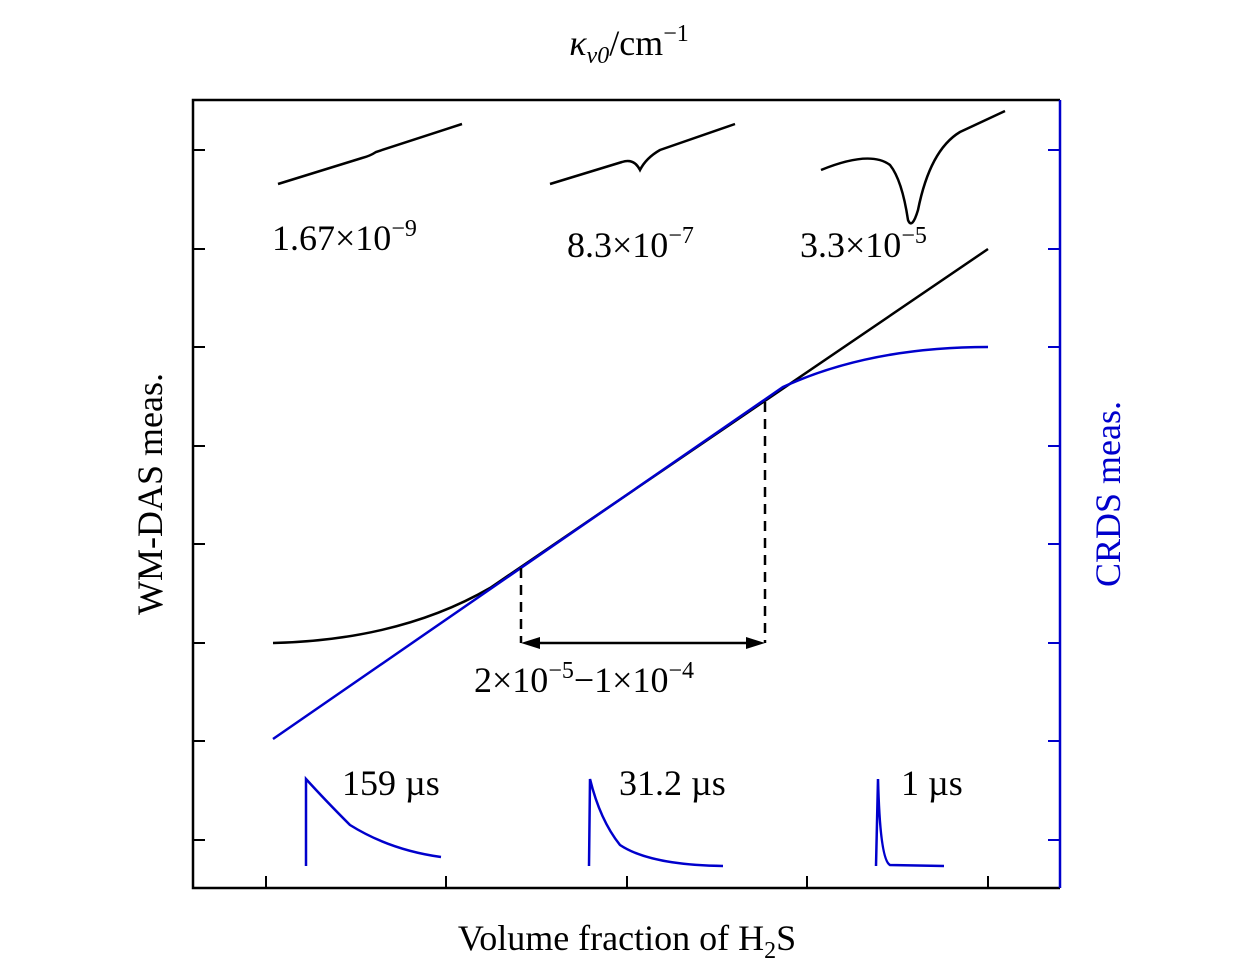 This screenshot has width=1260, height=976. Describe the element at coordinates (624, 821) in the screenshot. I see `ringdown-insets` at that location.